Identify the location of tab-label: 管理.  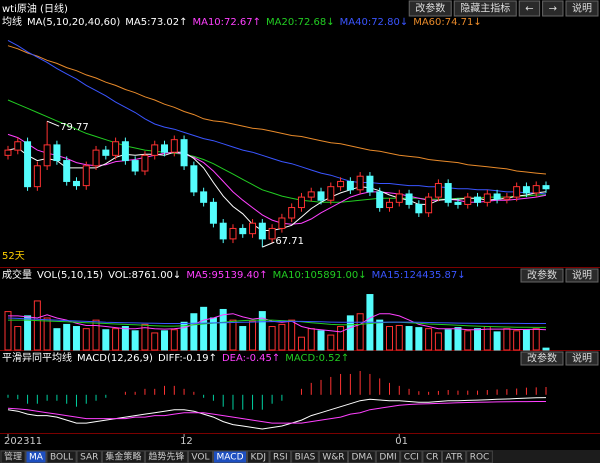
(13, 457).